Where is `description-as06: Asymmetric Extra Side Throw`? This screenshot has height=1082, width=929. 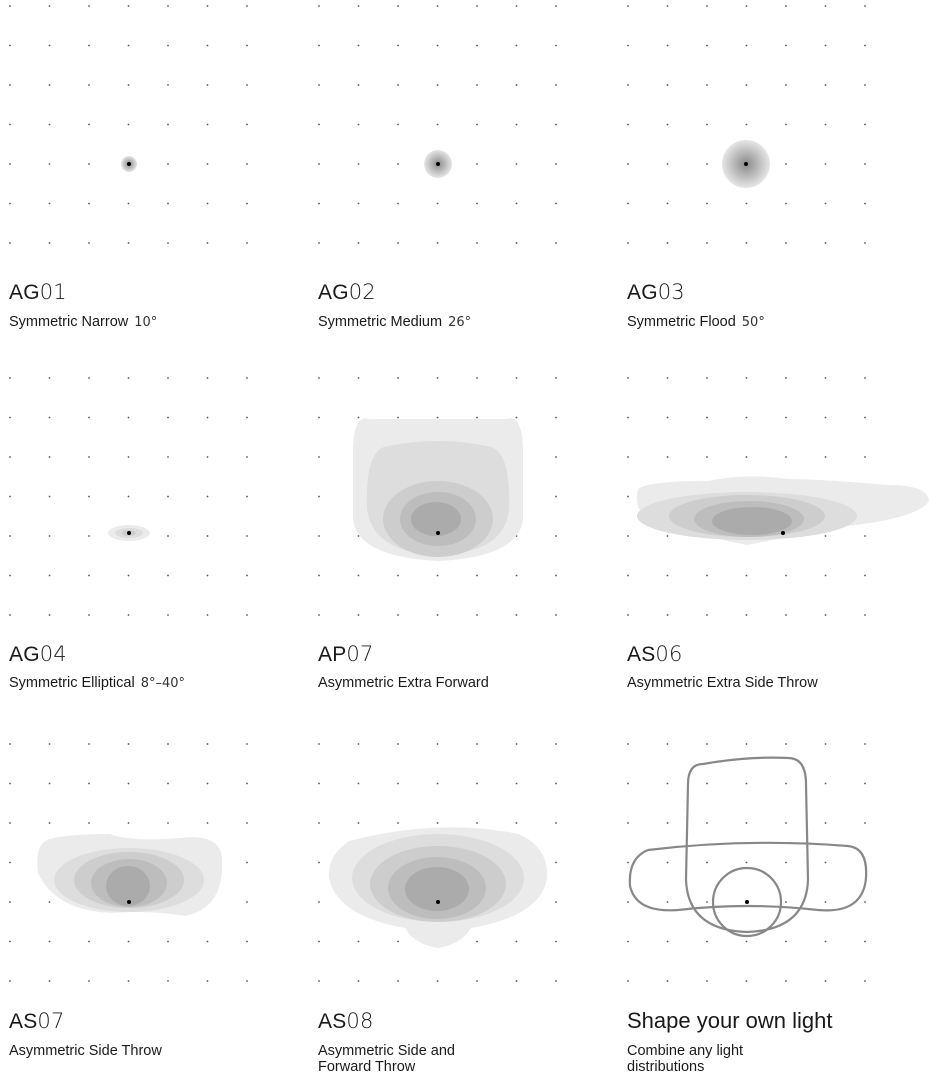
description-as06: Asymmetric Extra Side Throw is located at coordinates (722, 683).